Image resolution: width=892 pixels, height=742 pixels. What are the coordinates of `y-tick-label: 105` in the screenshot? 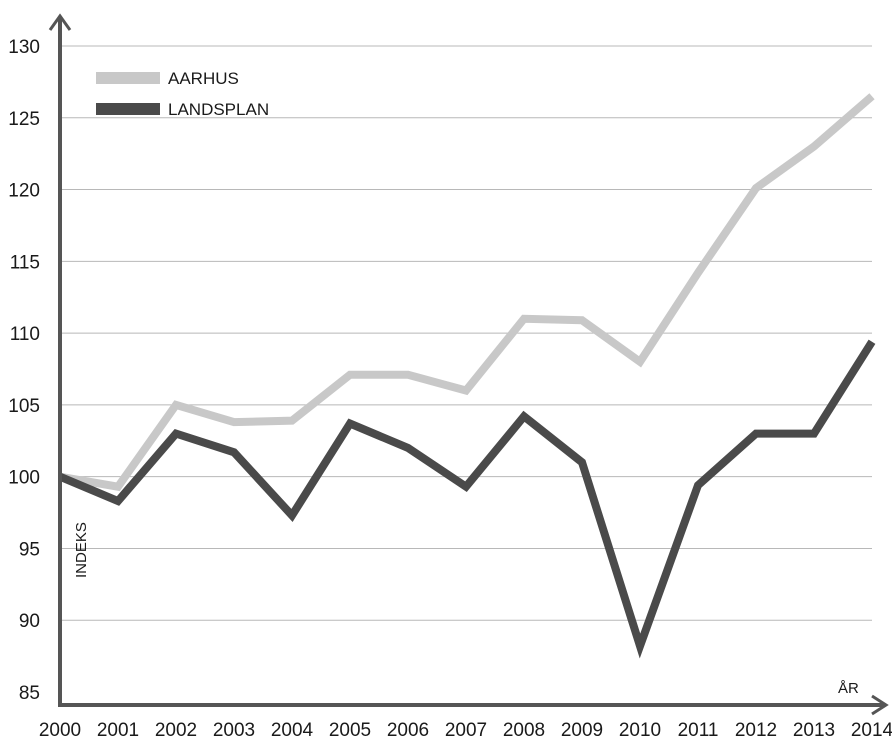 It's located at (24, 406).